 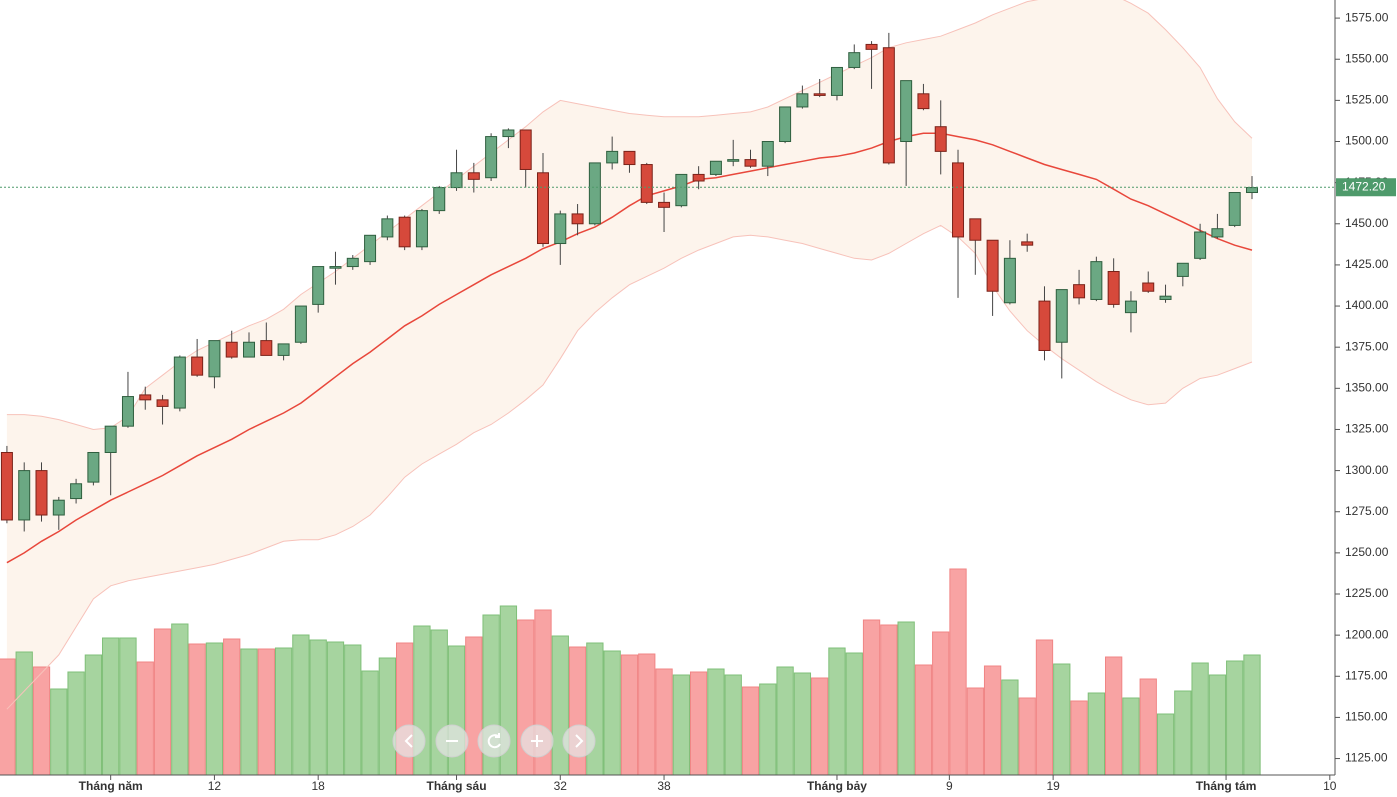 What do you see at coordinates (319, 786) in the screenshot?
I see `x-tick-label: 18` at bounding box center [319, 786].